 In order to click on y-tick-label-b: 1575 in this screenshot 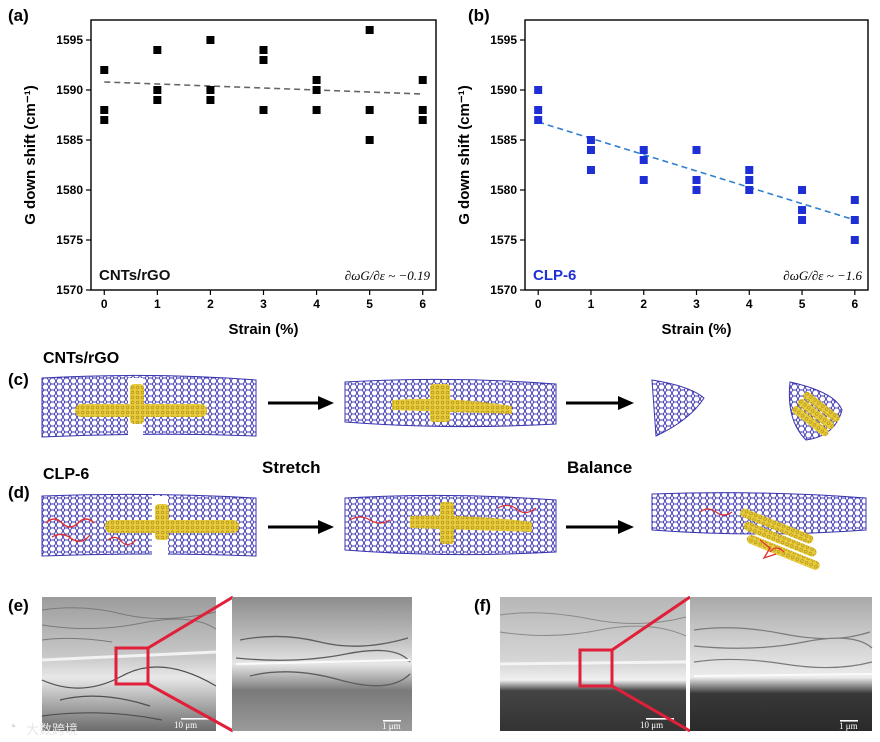, I will do `click(503, 240)`.